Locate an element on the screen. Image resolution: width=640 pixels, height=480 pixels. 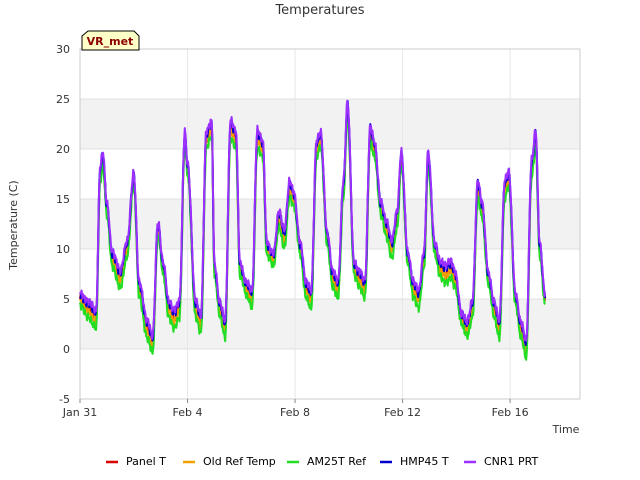
x-tick-label: Feb 4 is located at coordinates (188, 412).